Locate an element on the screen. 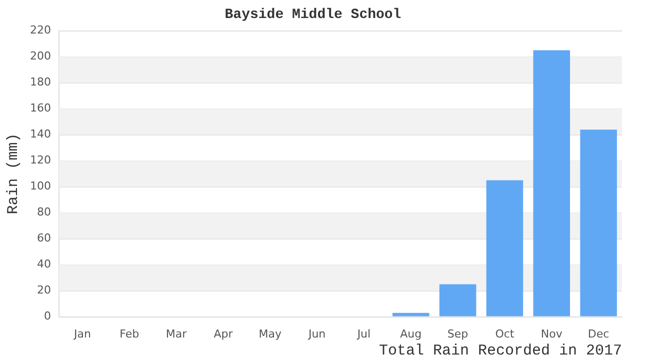 The width and height of the screenshot is (650, 360). x-tick-label: Jul is located at coordinates (363, 333).